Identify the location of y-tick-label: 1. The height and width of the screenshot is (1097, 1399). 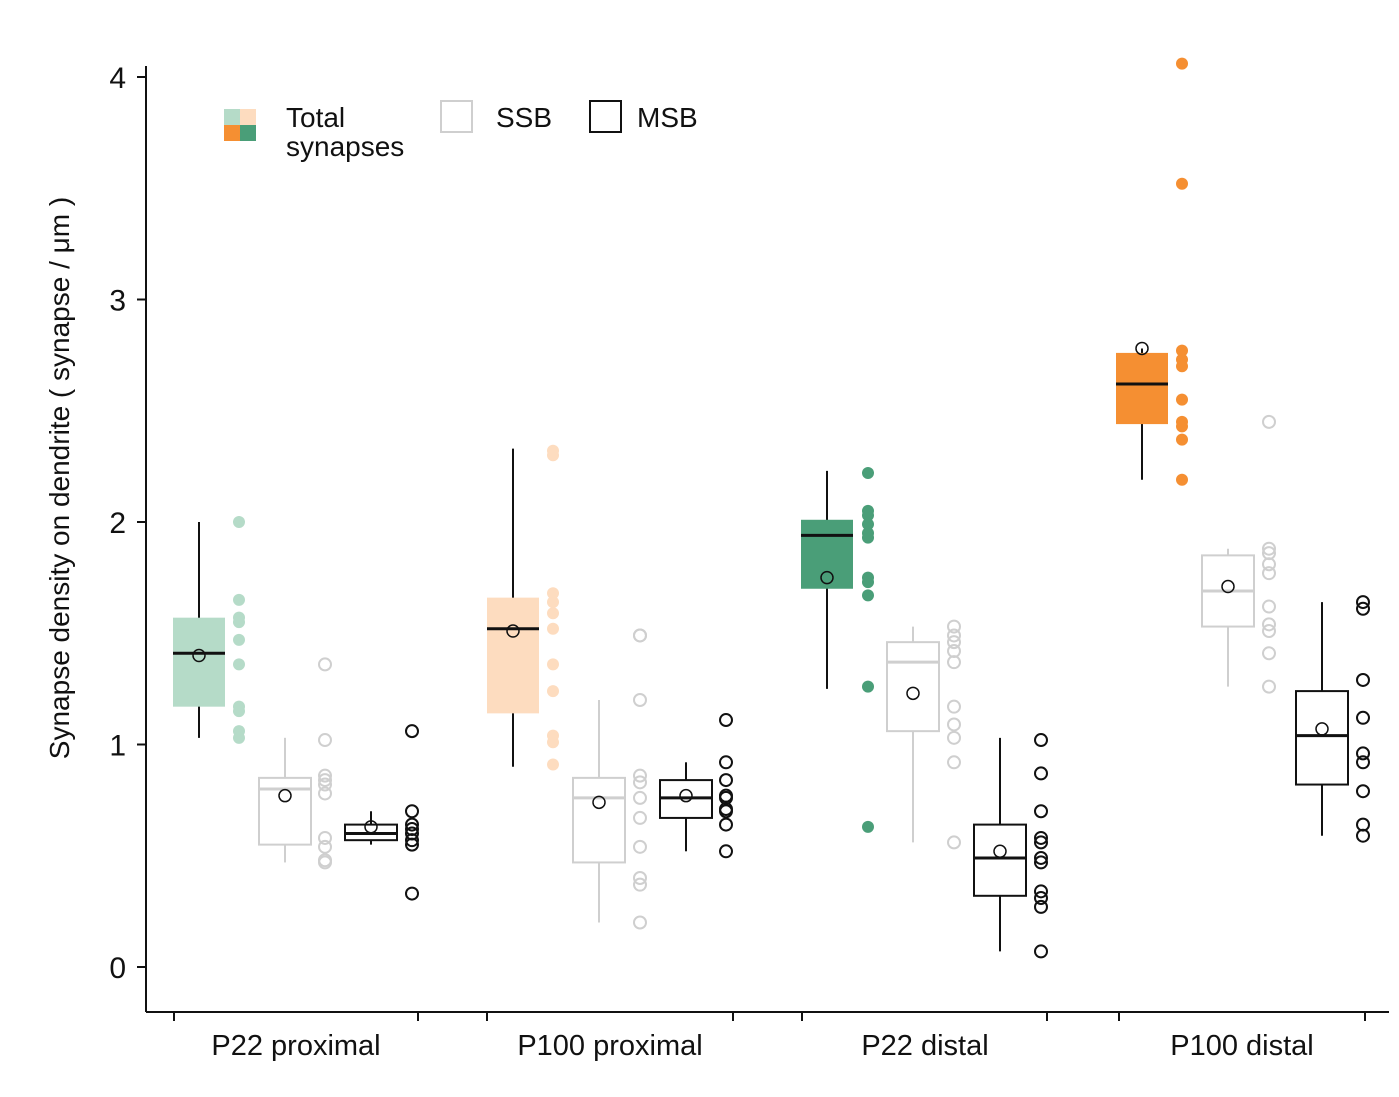
(117, 746).